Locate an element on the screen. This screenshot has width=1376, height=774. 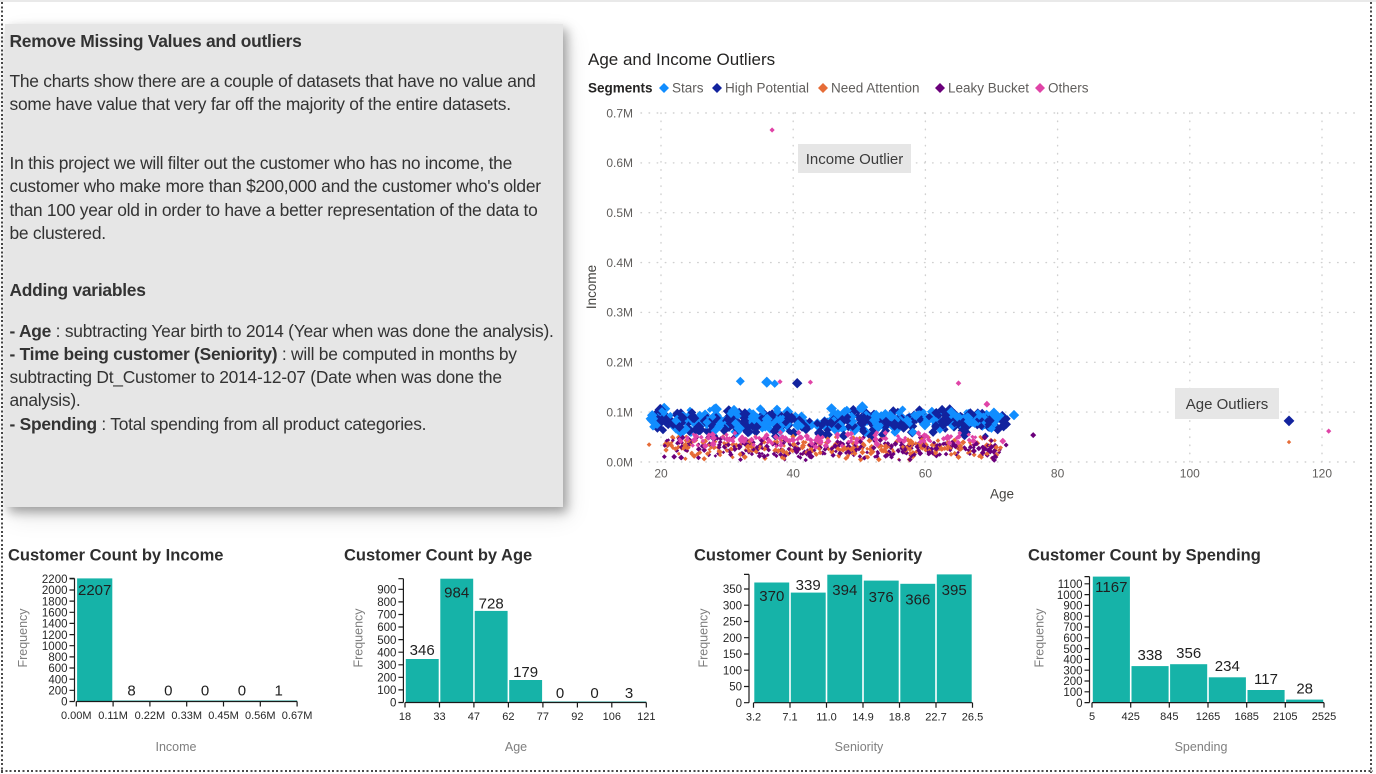
svg-text: 2207 is located at coordinates (94, 590).